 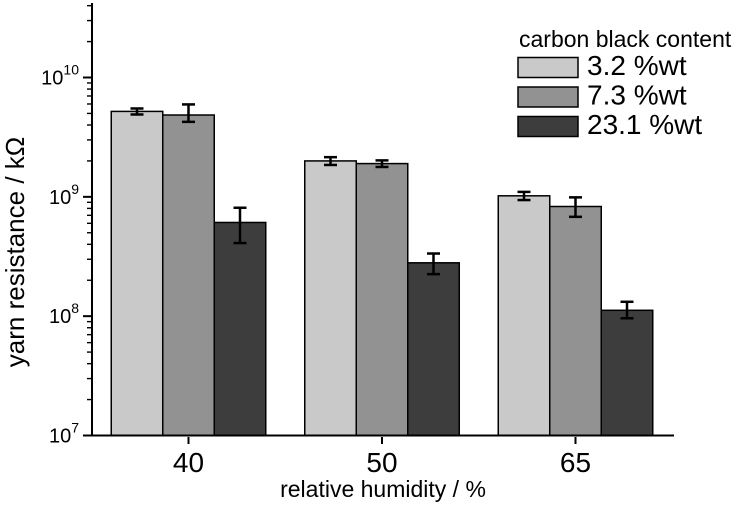 I want to click on legend-label-dark: 23.1 %wt, so click(x=644, y=124).